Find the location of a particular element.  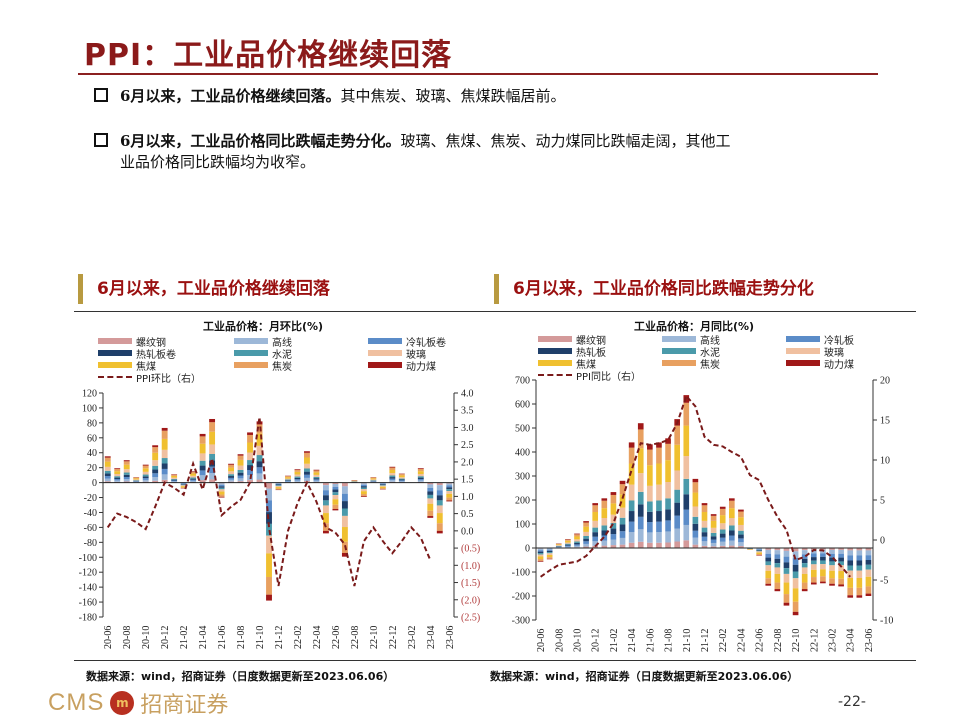

y-right-tick-label: 4.0 is located at coordinates (467, 394).